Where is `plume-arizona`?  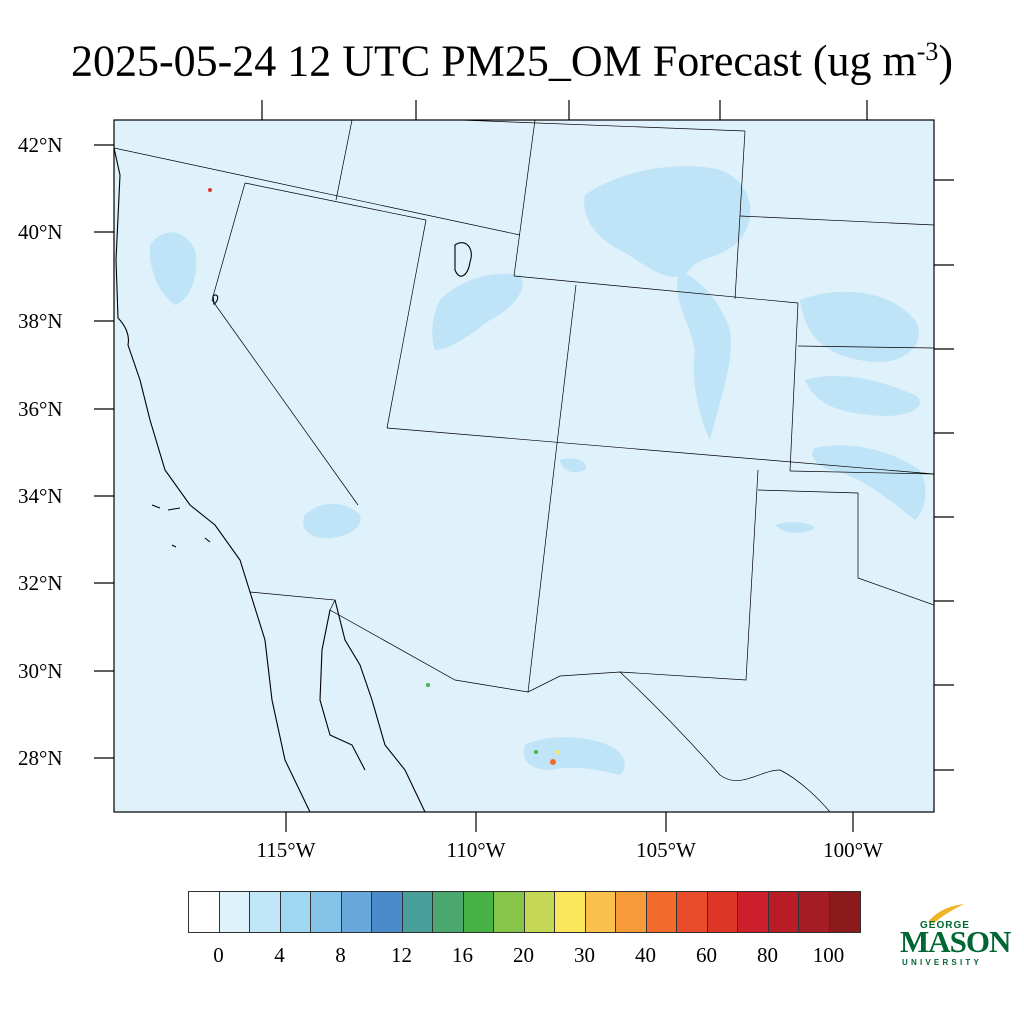
plume-arizona is located at coordinates (332, 521).